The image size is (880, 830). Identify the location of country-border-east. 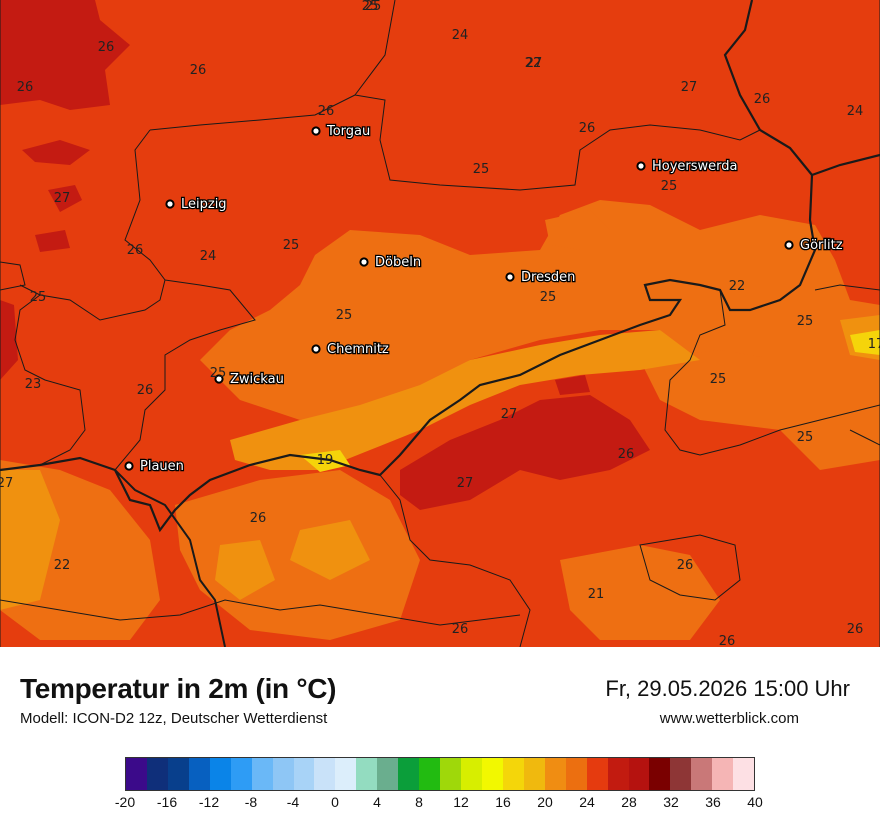
(768, 88).